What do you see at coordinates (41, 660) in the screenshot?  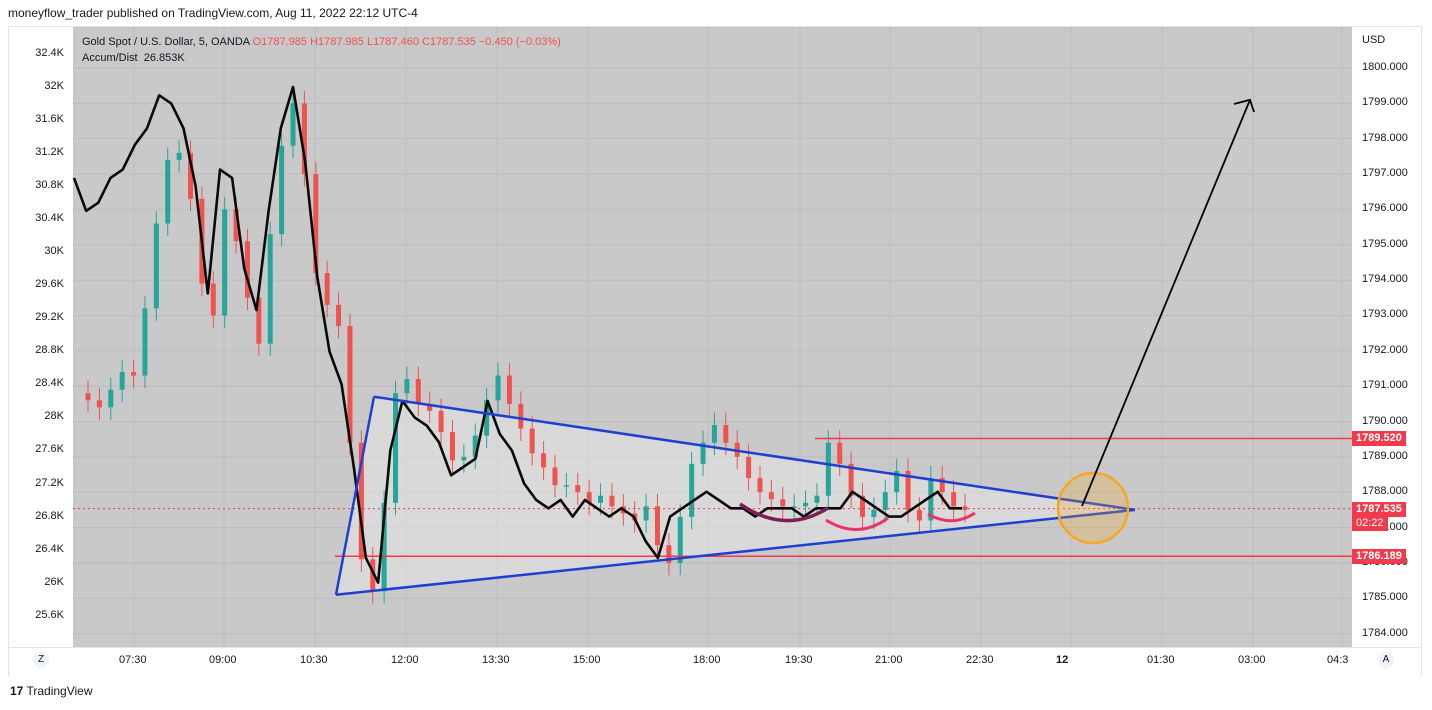 I see `auto-scale-left-button: Z` at bounding box center [41, 660].